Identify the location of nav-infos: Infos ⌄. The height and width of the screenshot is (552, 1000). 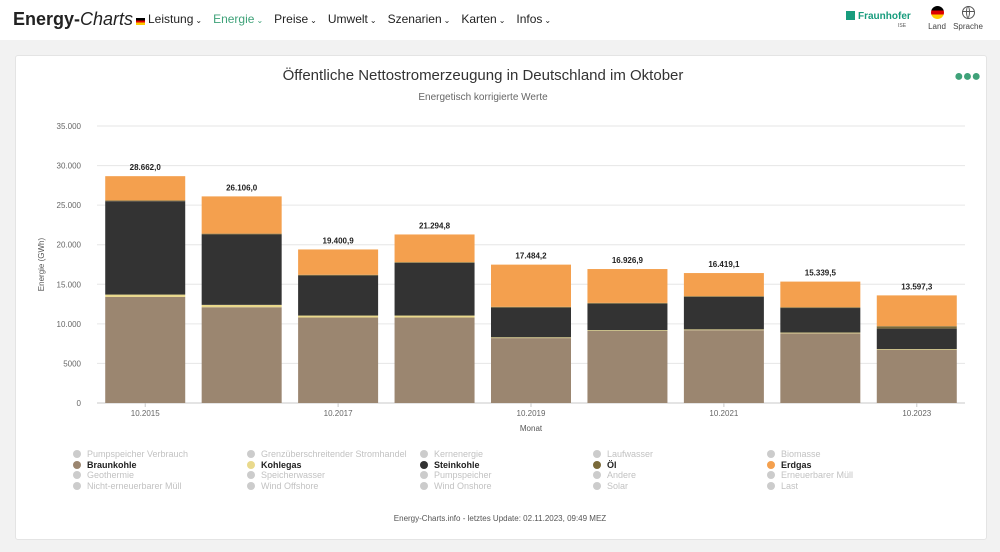
(533, 19).